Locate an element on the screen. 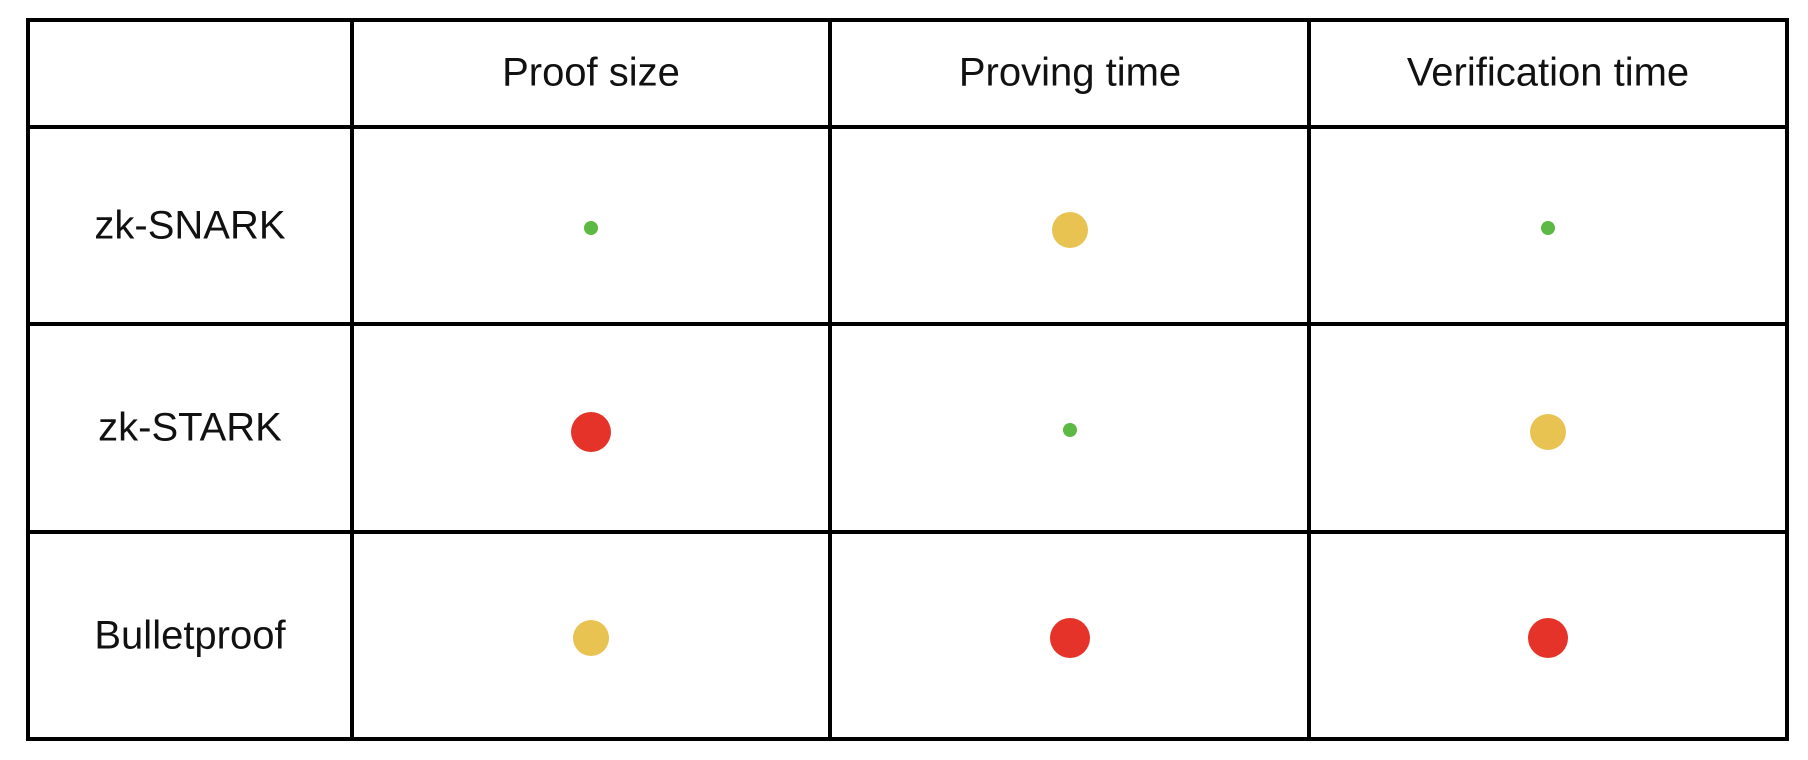 The image size is (1808, 760). column-header: Proof size is located at coordinates (591, 73).